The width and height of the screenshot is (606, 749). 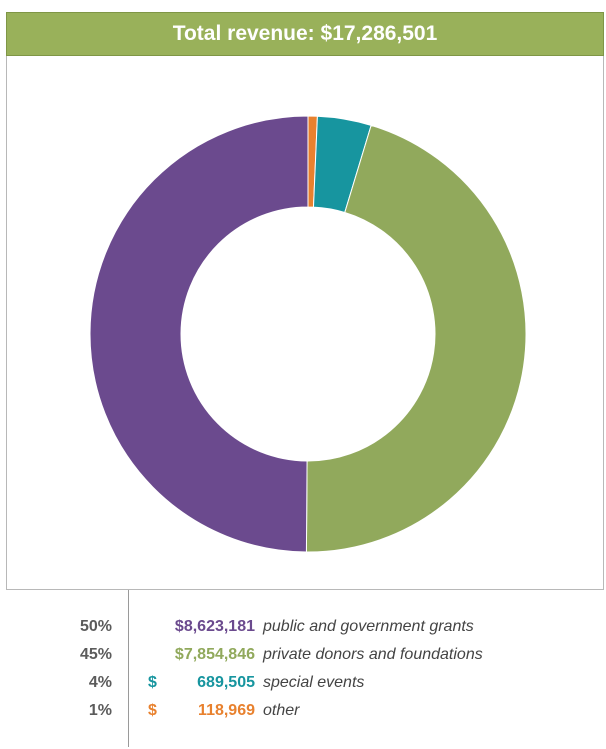 What do you see at coordinates (226, 710) in the screenshot?
I see `legend-amount: 118,969` at bounding box center [226, 710].